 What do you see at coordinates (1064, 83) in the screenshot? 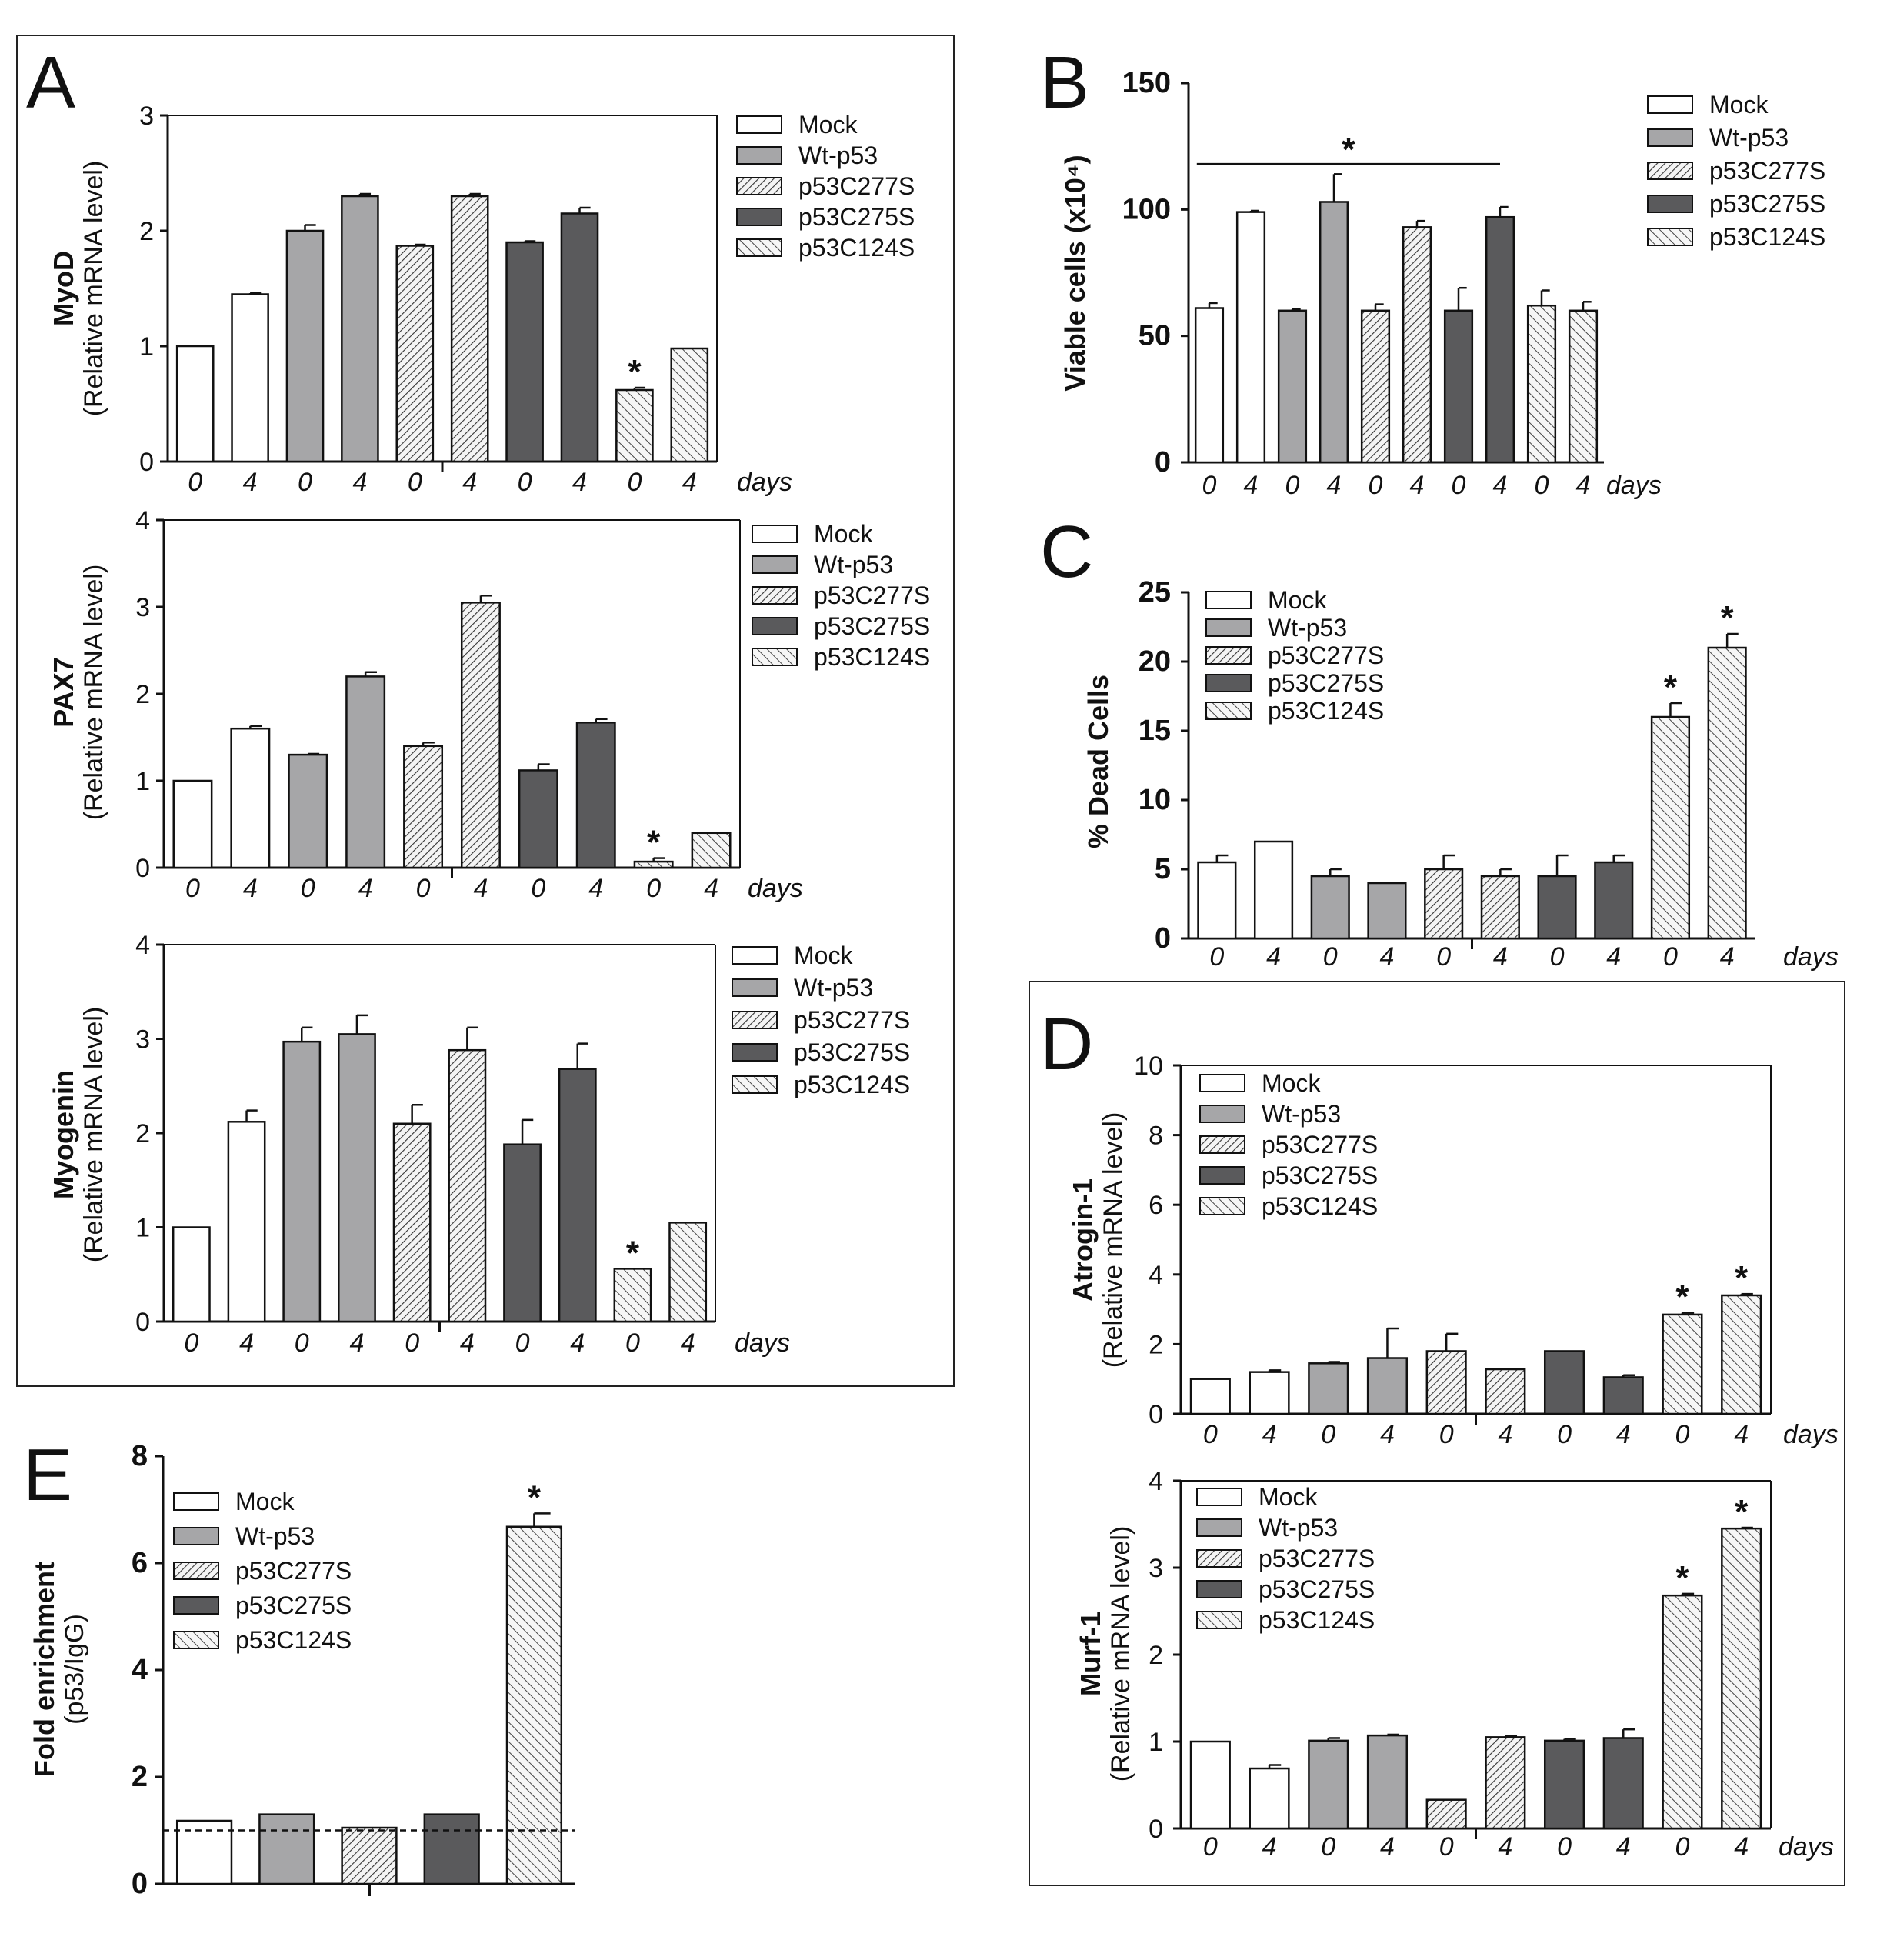
I see `panel-letter-b: B` at bounding box center [1064, 83].